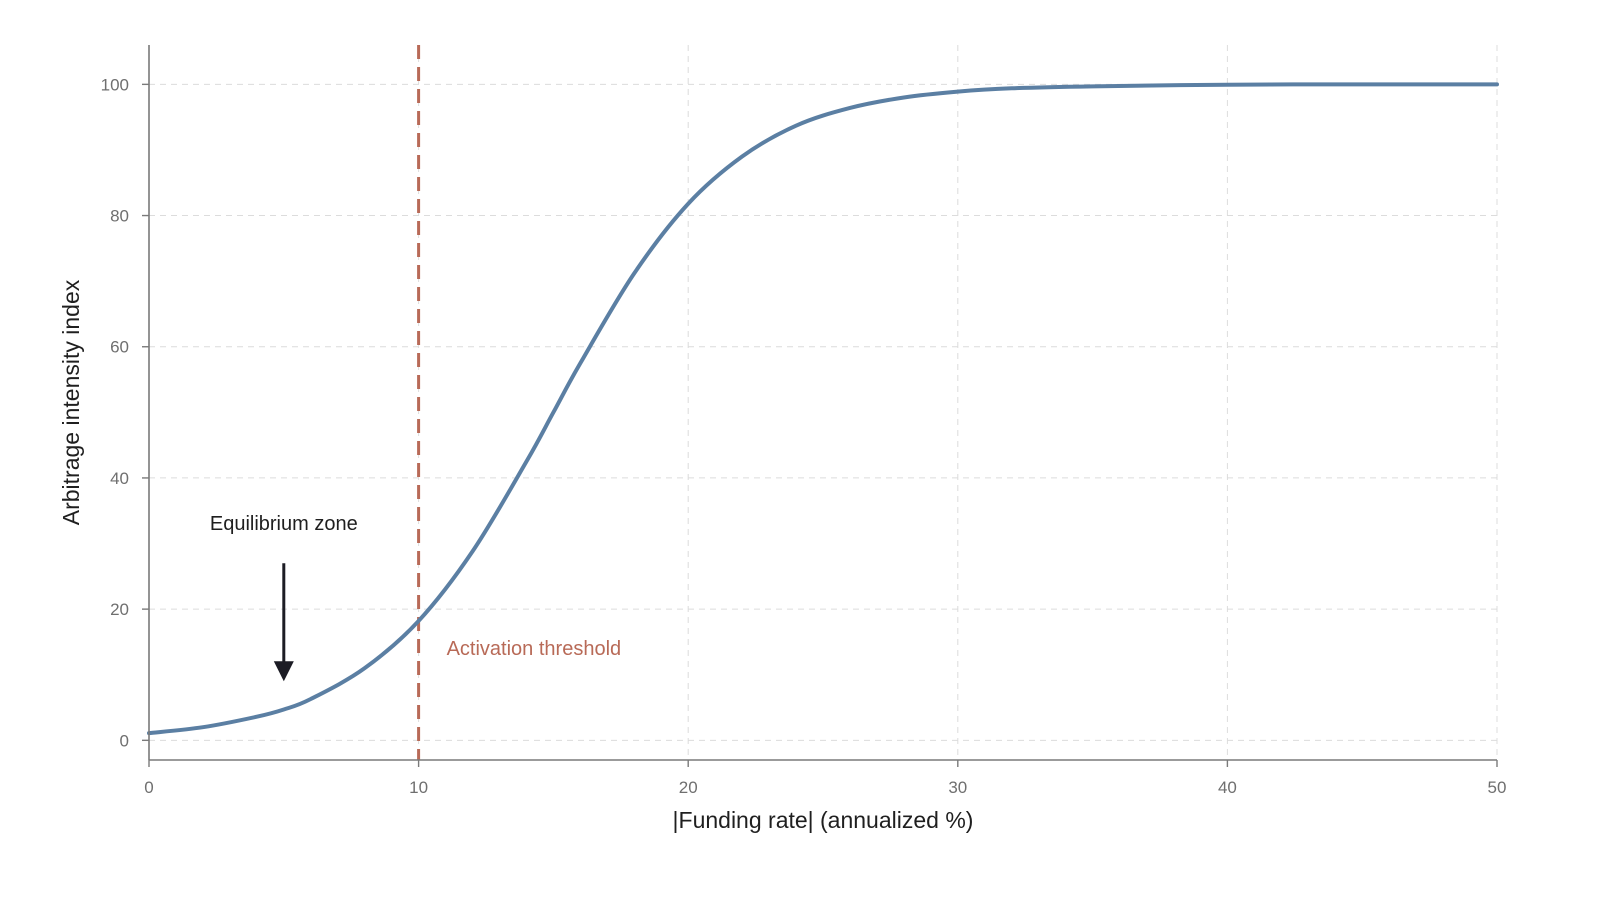  I want to click on x-tick-label: 0, so click(148, 787).